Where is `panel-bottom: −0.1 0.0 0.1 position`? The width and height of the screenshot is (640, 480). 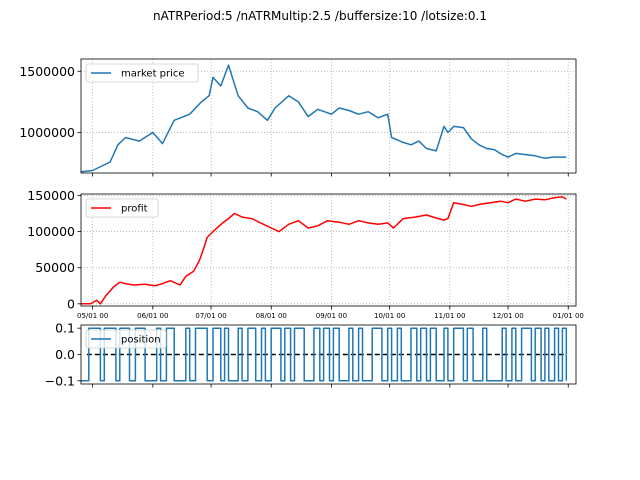 panel-bottom: −0.1 0.0 0.1 position is located at coordinates (311, 354).